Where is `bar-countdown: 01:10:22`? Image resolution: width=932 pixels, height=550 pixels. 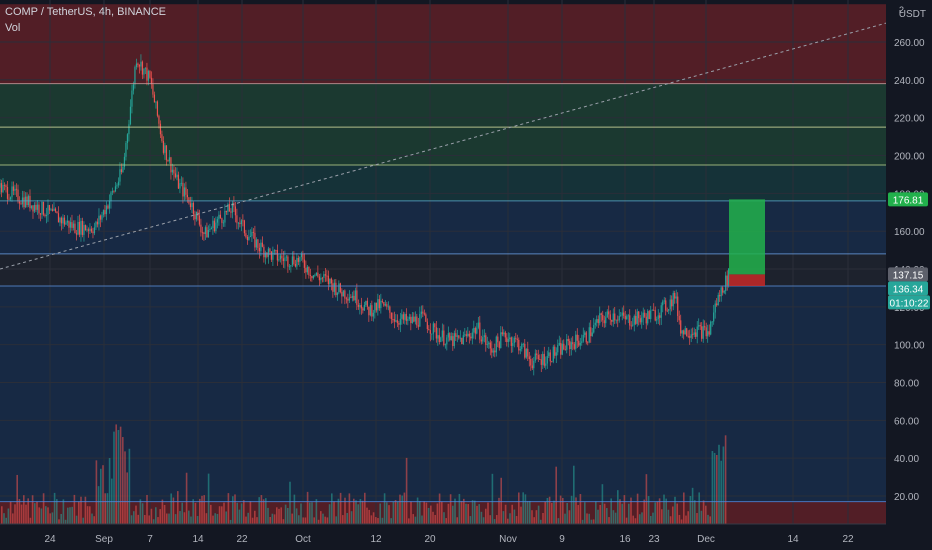 bar-countdown: 01:10:22 is located at coordinates (909, 303).